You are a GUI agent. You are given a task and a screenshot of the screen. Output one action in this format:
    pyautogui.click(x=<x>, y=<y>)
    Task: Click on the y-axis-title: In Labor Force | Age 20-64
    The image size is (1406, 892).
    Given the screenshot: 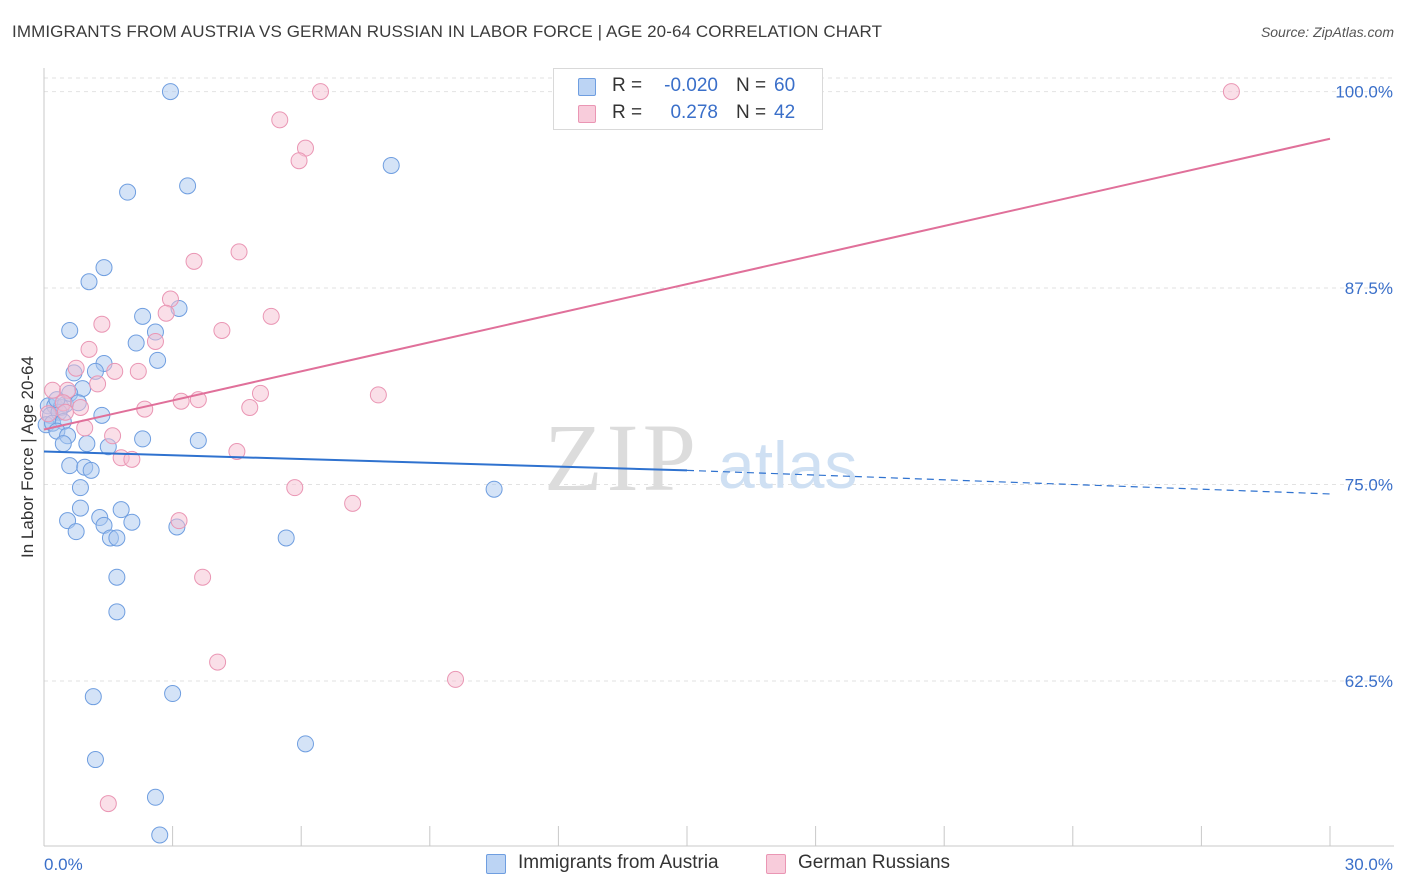 What is the action you would take?
    pyautogui.click(x=27, y=457)
    